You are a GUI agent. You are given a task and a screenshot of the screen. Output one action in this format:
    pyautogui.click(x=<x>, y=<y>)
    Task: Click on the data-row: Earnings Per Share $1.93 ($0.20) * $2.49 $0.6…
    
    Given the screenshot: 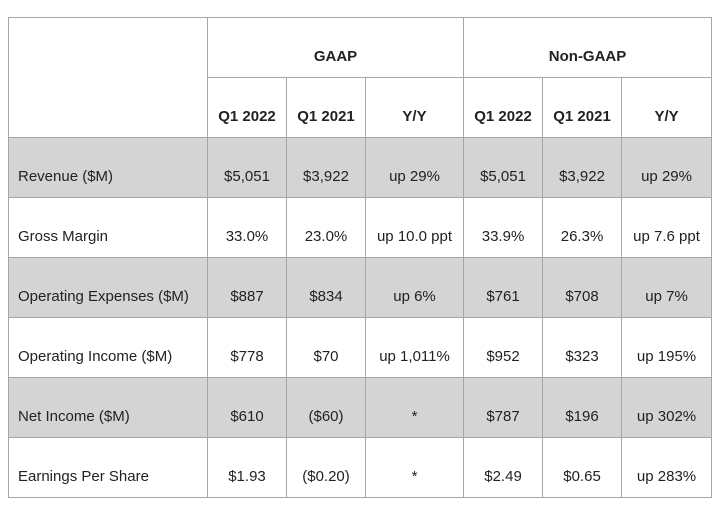 What is the action you would take?
    pyautogui.click(x=360, y=467)
    